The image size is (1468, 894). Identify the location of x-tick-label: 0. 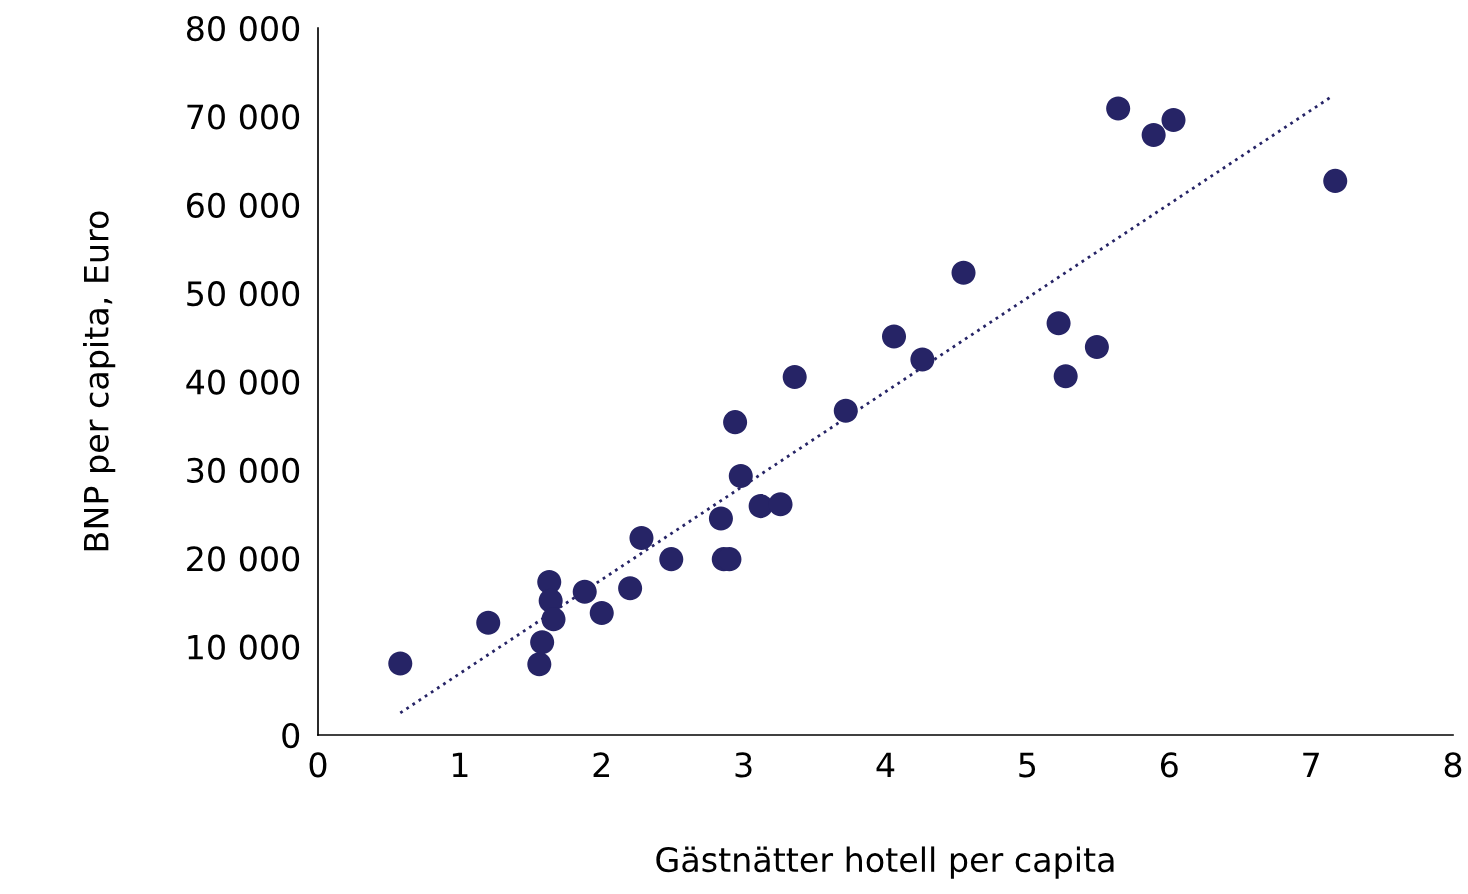
(318, 765).